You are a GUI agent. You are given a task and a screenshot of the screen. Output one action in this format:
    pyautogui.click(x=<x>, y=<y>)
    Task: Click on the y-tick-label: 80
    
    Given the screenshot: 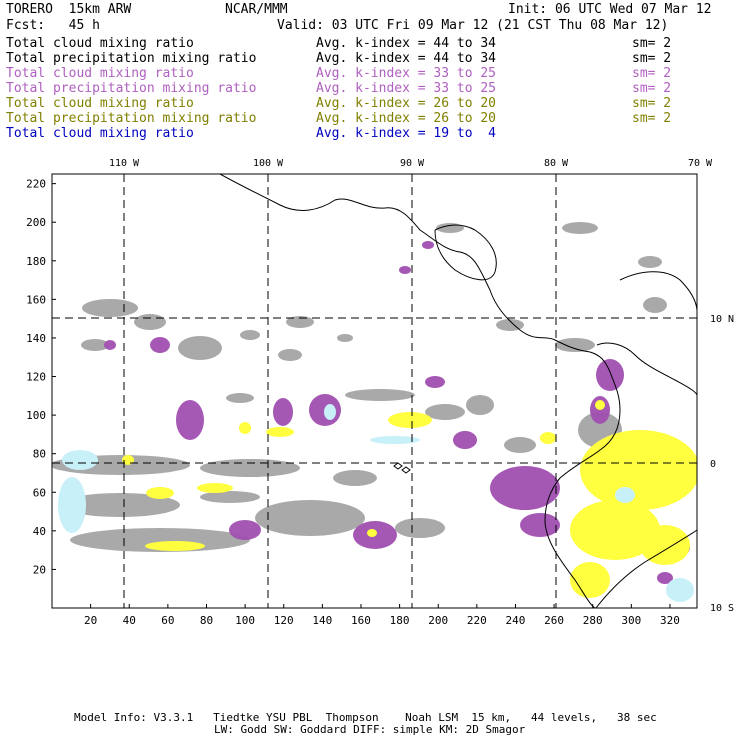 What is the action you would take?
    pyautogui.click(x=39, y=454)
    